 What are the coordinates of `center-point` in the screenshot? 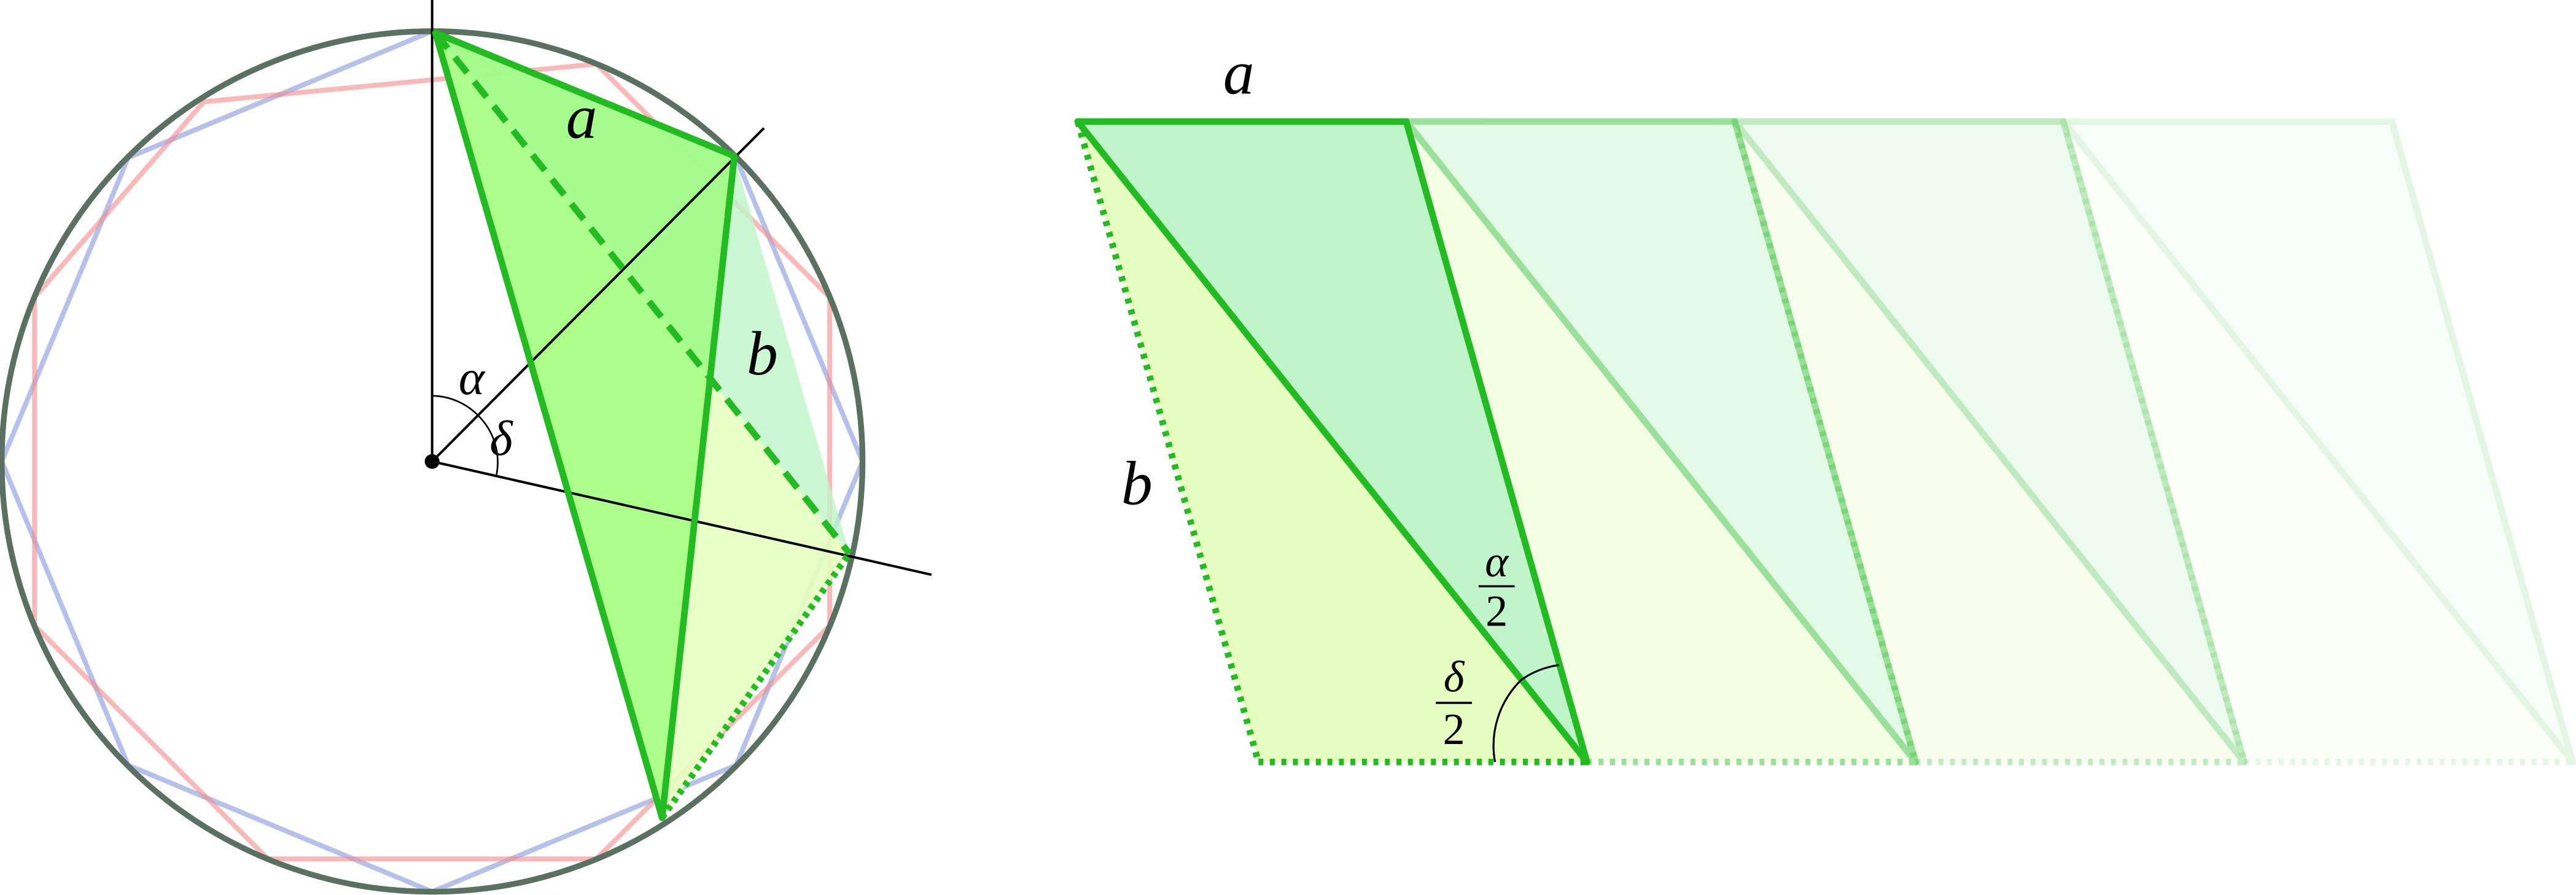 It's located at (432, 461).